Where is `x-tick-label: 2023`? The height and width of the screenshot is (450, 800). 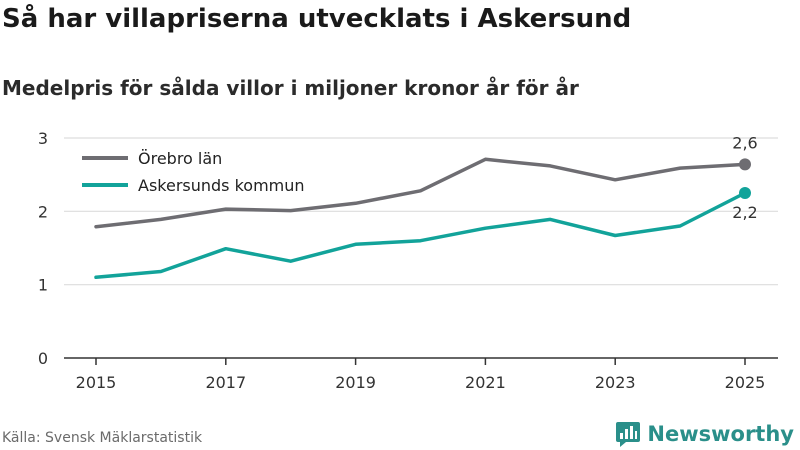 x-tick-label: 2023 is located at coordinates (615, 382).